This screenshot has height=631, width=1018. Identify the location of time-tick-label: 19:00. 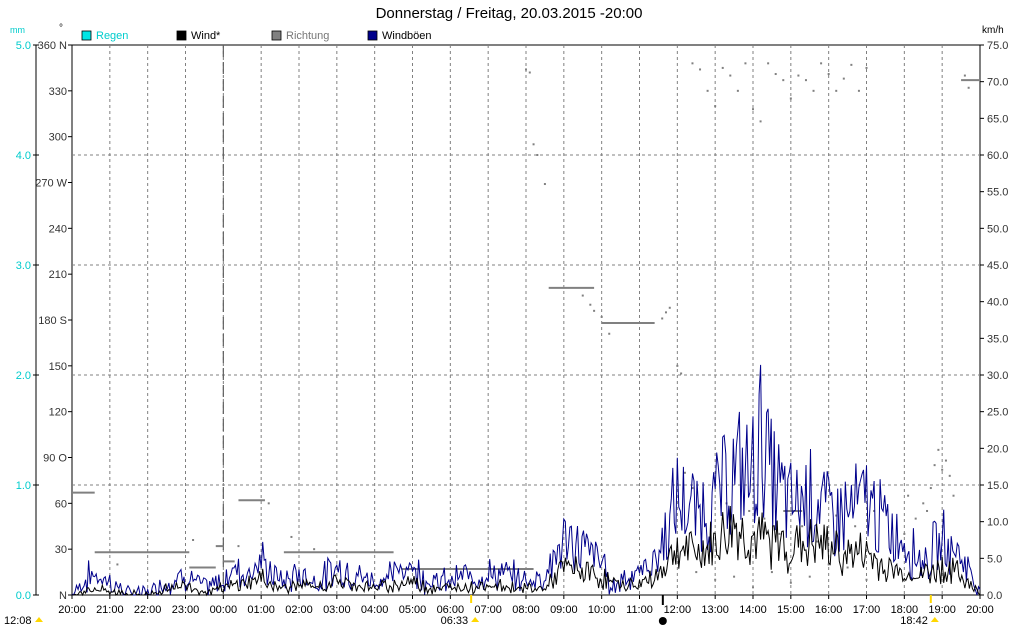
(942, 610).